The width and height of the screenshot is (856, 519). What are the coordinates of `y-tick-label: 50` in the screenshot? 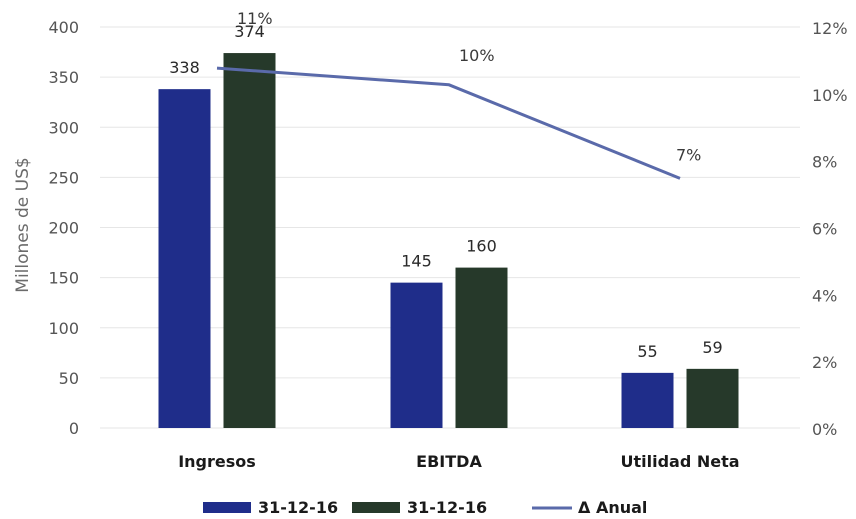 It's located at (69, 378).